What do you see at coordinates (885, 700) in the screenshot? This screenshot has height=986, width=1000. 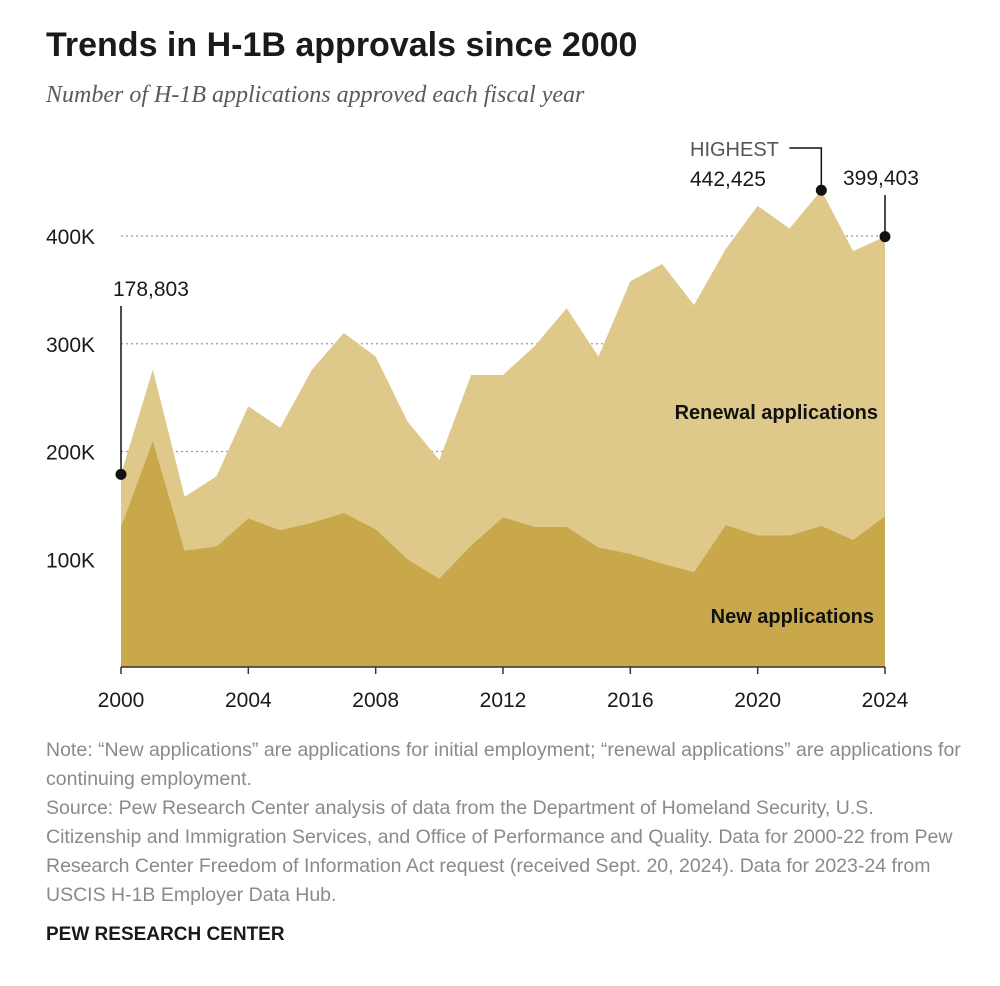 I see `x-tick-label: 2024` at bounding box center [885, 700].